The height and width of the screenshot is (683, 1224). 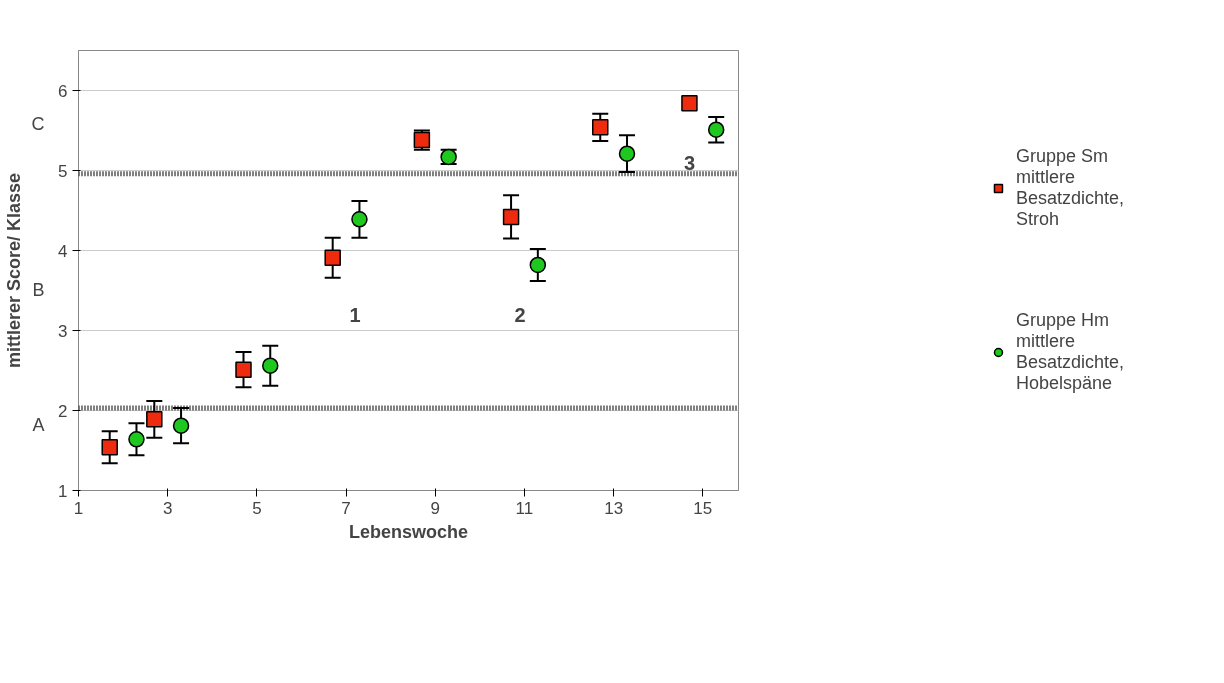 What do you see at coordinates (1070, 188) in the screenshot?
I see `legend-label: Gruppe Sm mittlere Besatzdichte, Stroh` at bounding box center [1070, 188].